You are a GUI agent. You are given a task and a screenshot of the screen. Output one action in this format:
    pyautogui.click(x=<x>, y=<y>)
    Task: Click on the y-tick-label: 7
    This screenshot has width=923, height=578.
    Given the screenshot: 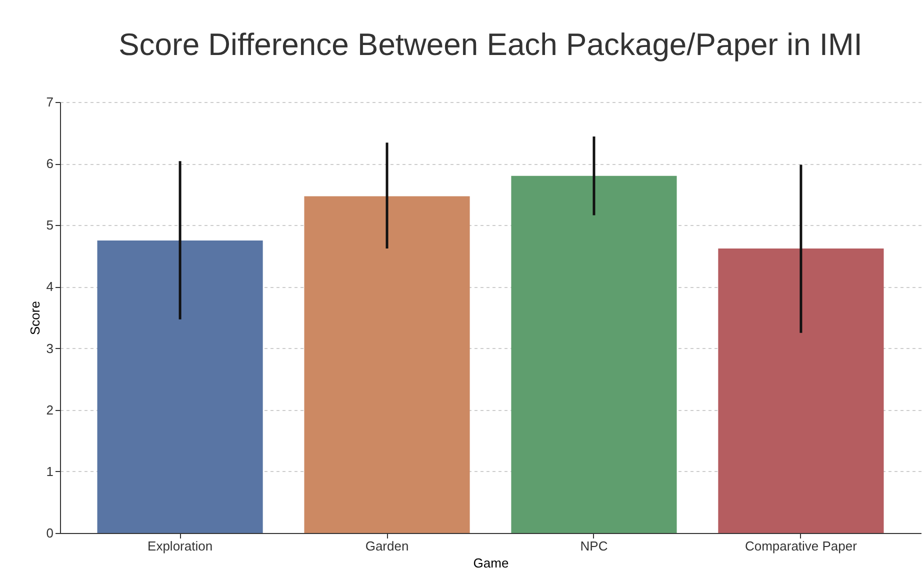 What is the action you would take?
    pyautogui.click(x=50, y=102)
    